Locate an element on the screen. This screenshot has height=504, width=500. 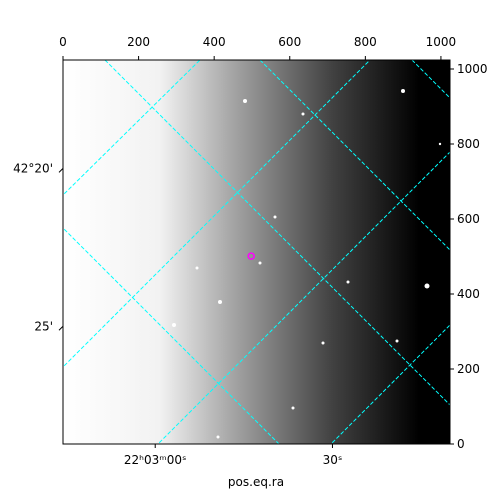
wcs-y-tick-label: 25' is located at coordinates (43, 326).